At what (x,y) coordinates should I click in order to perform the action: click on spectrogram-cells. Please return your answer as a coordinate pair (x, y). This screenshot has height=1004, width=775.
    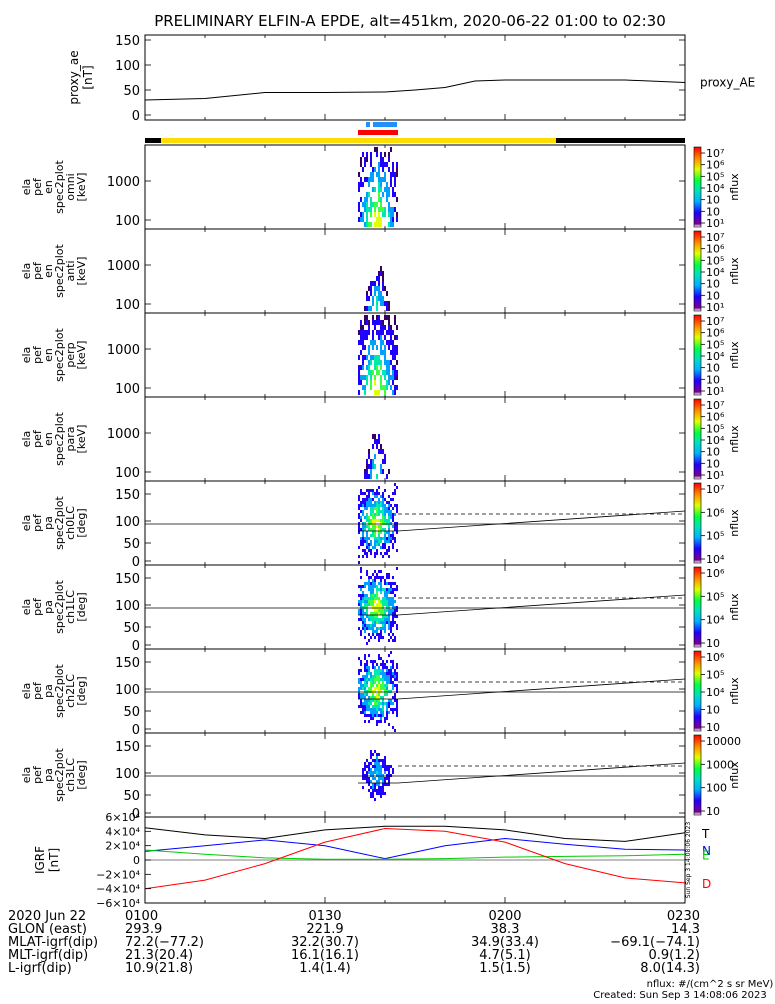
    Looking at the image, I should click on (378, 691).